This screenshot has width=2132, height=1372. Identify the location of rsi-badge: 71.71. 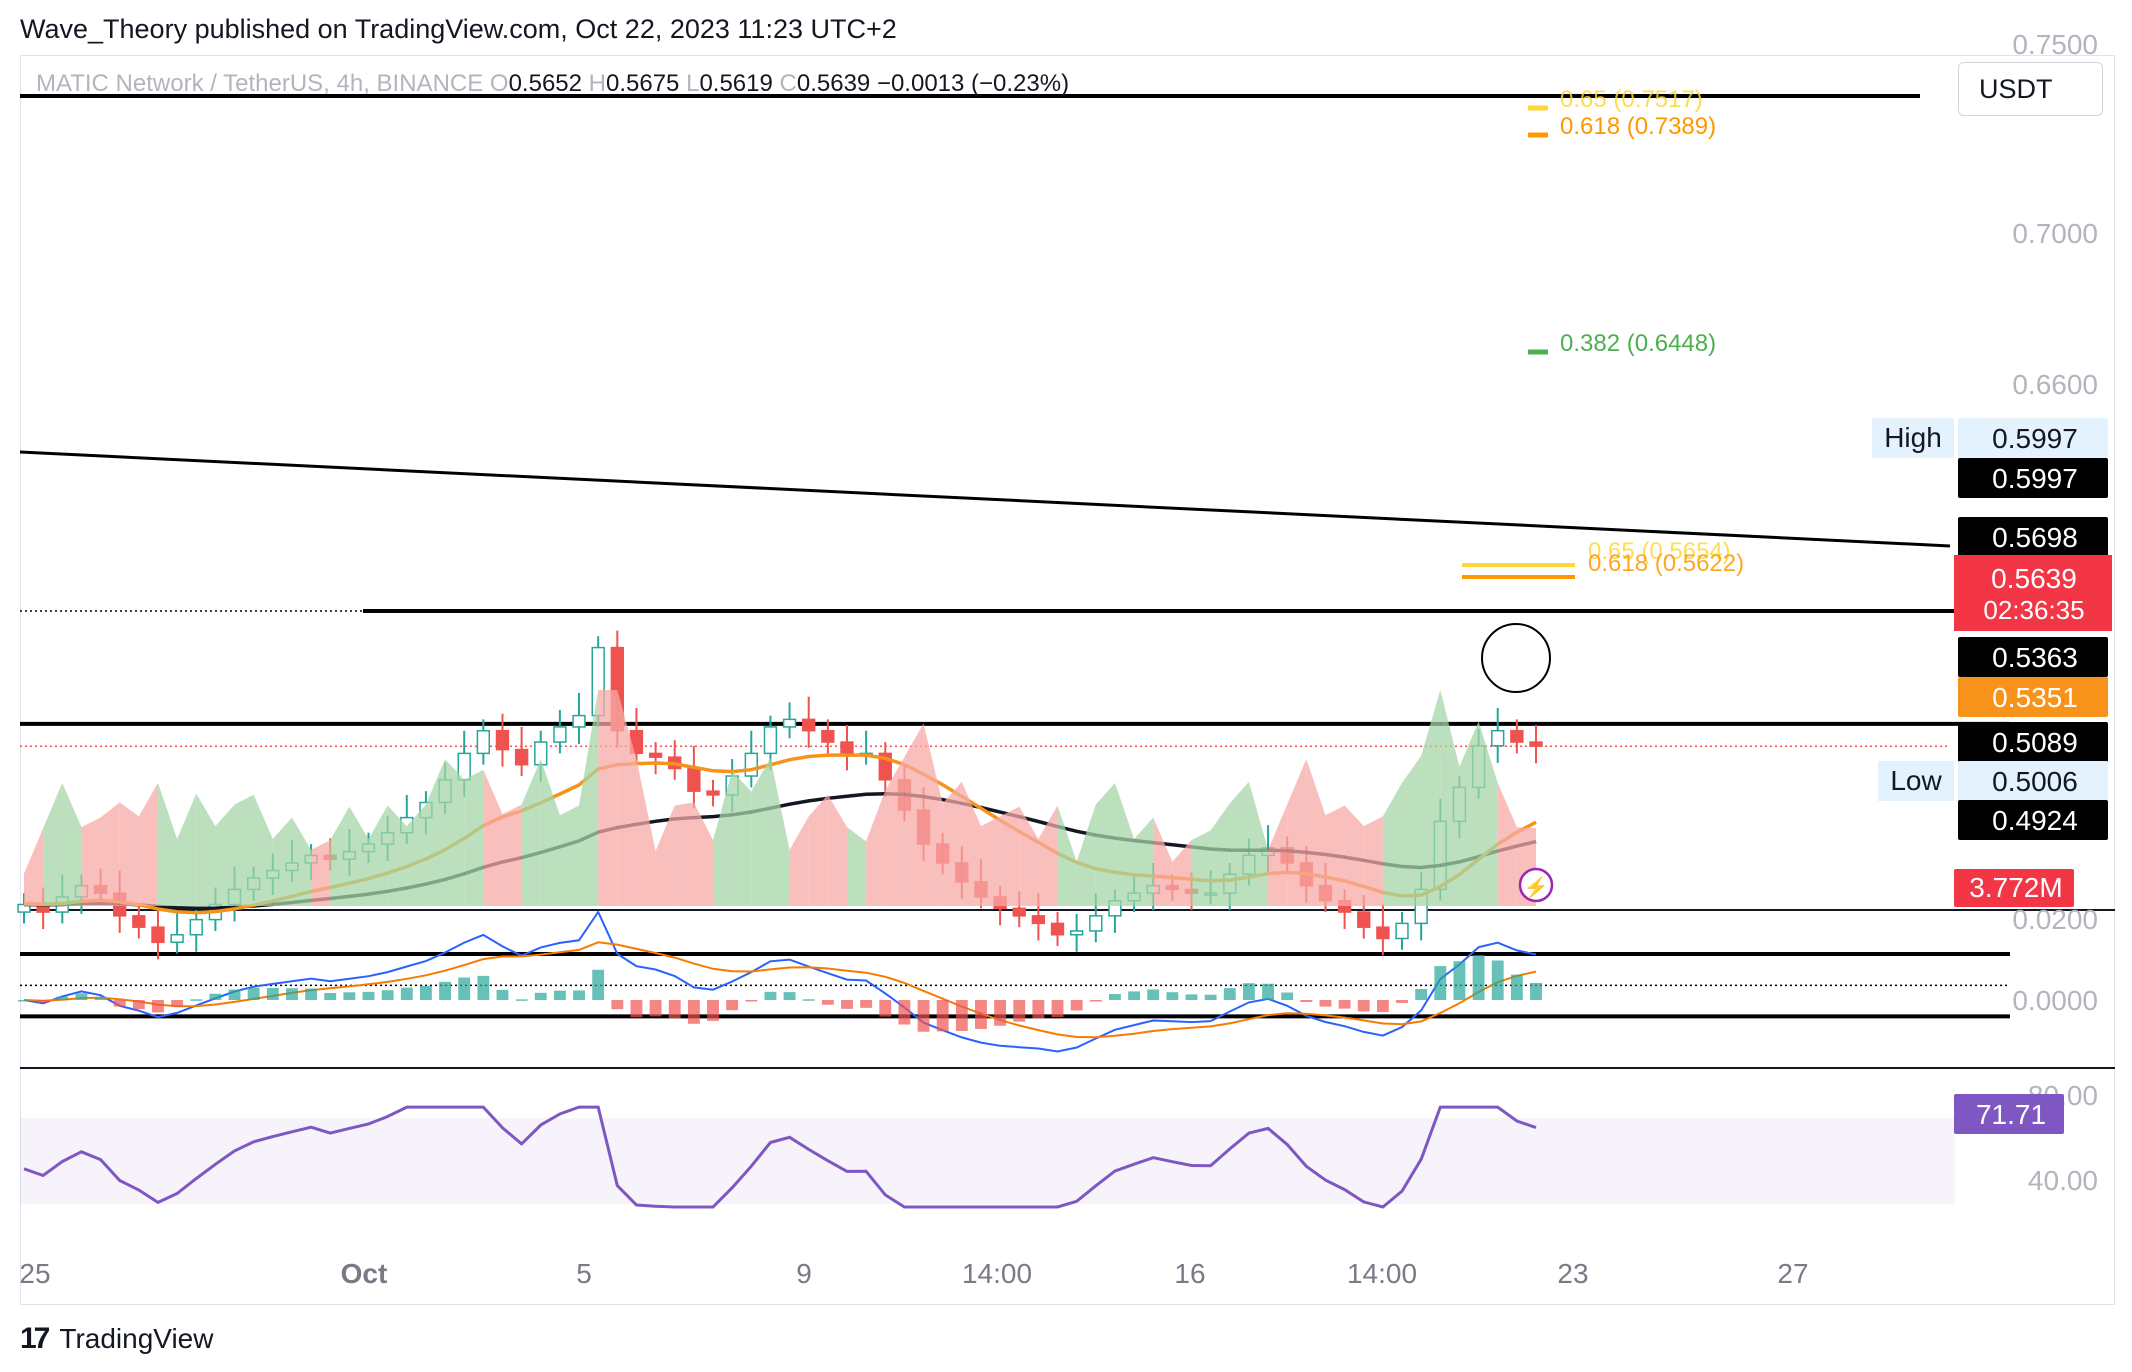
(2011, 1114).